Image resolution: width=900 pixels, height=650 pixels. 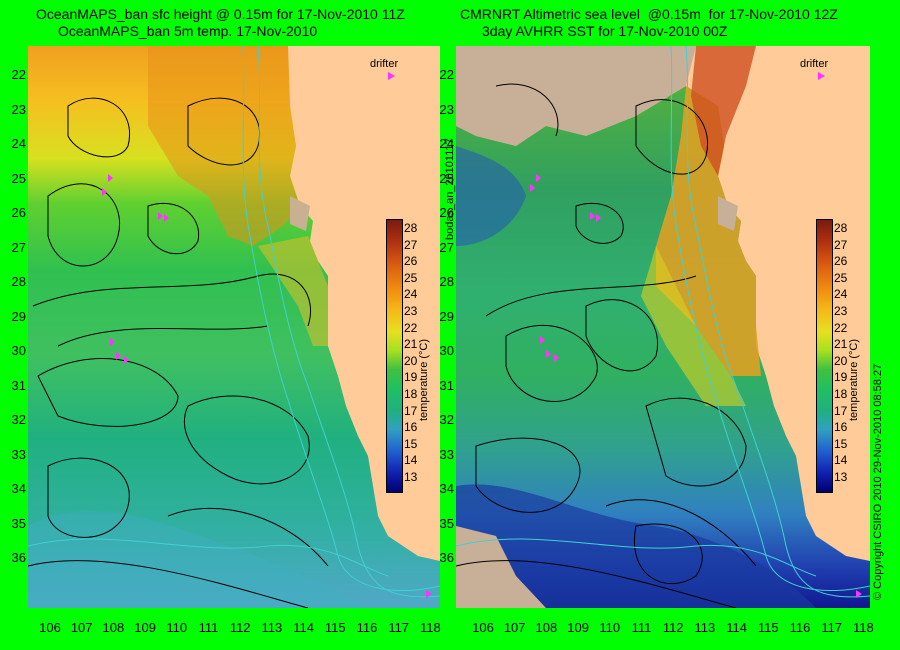 What do you see at coordinates (841, 443) in the screenshot?
I see `right-colorbar-tick: 15` at bounding box center [841, 443].